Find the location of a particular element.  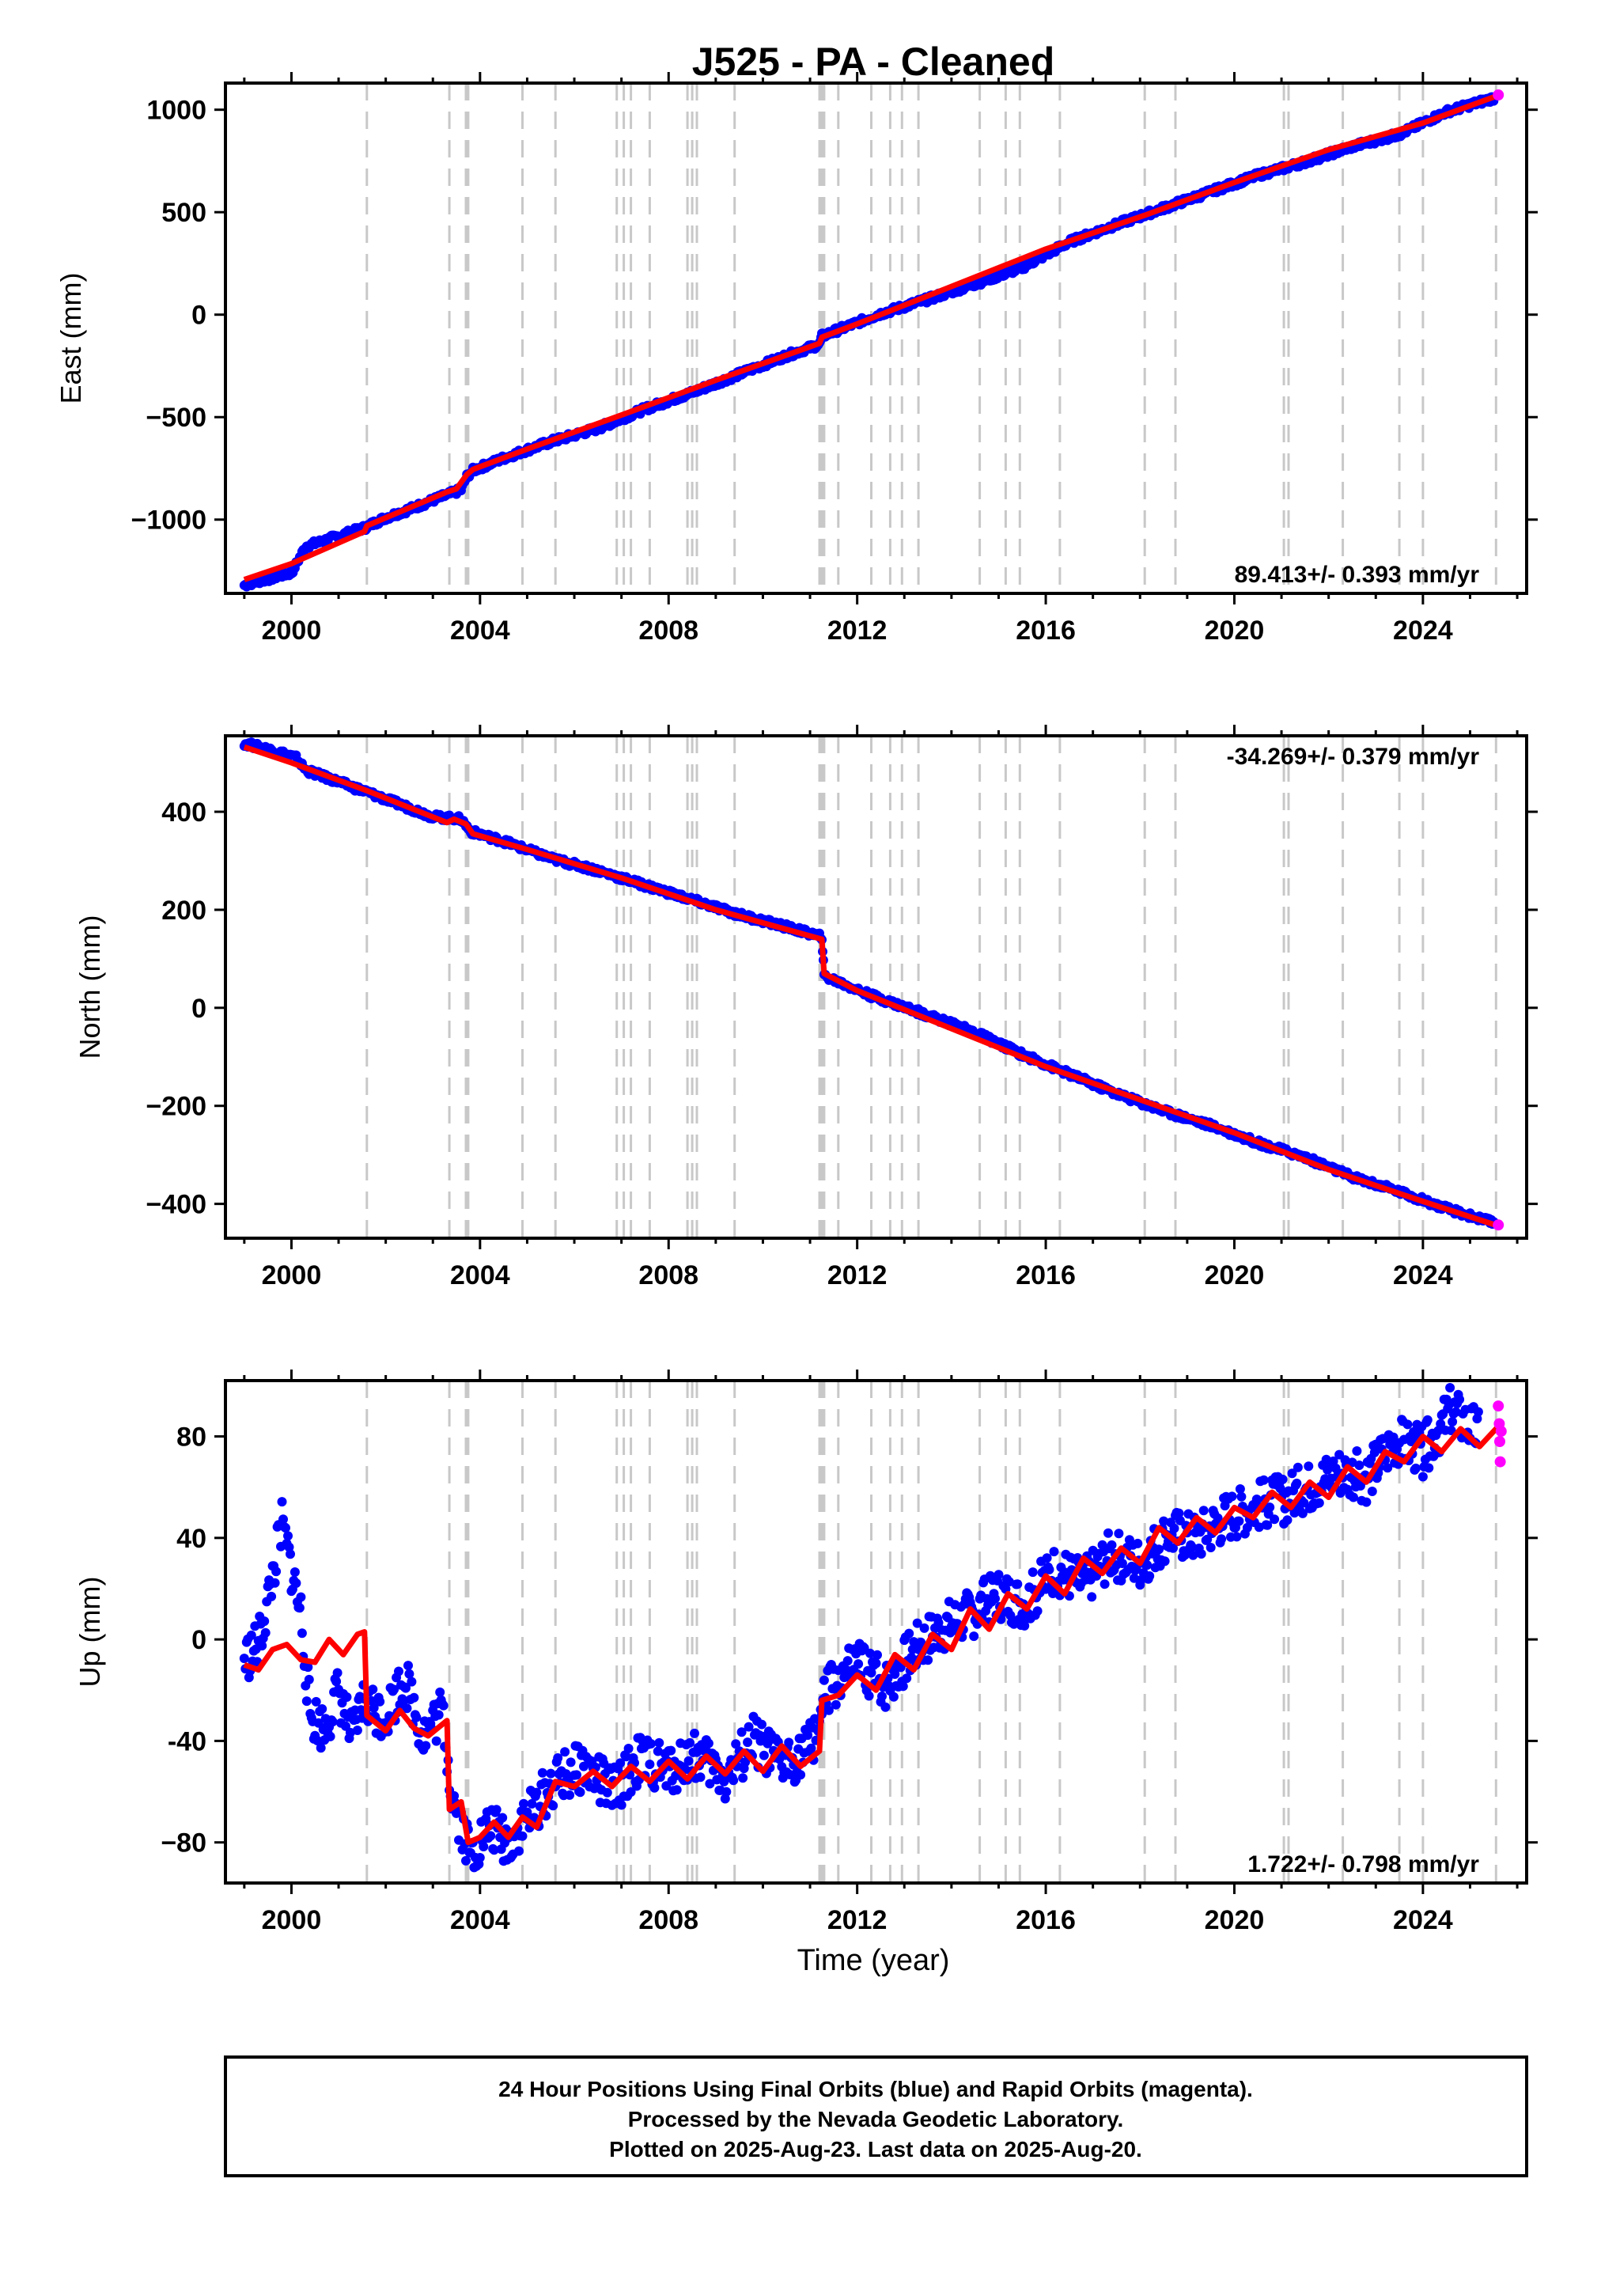

y-tick-label: 500 is located at coordinates (183, 213).